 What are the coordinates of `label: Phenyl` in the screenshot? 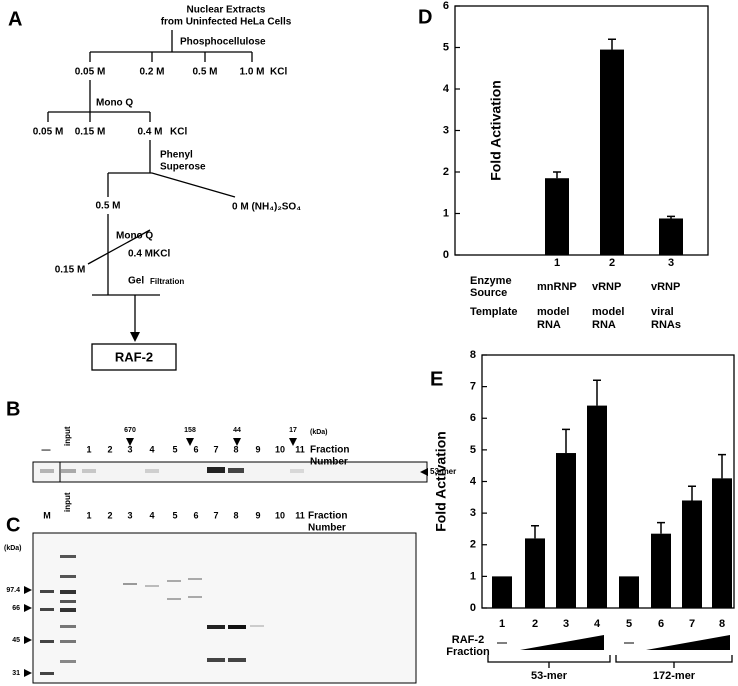 It's located at (176, 155).